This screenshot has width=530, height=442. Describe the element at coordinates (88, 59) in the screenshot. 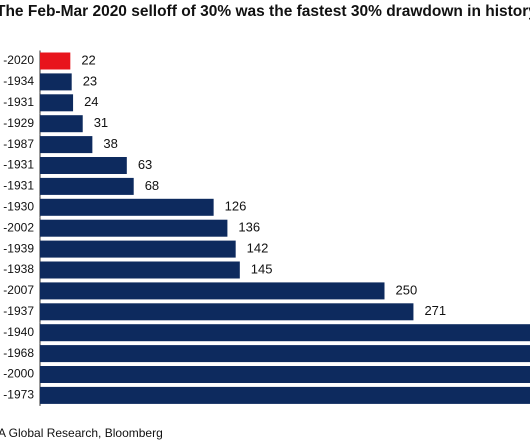

I see `value-label: 22` at that location.